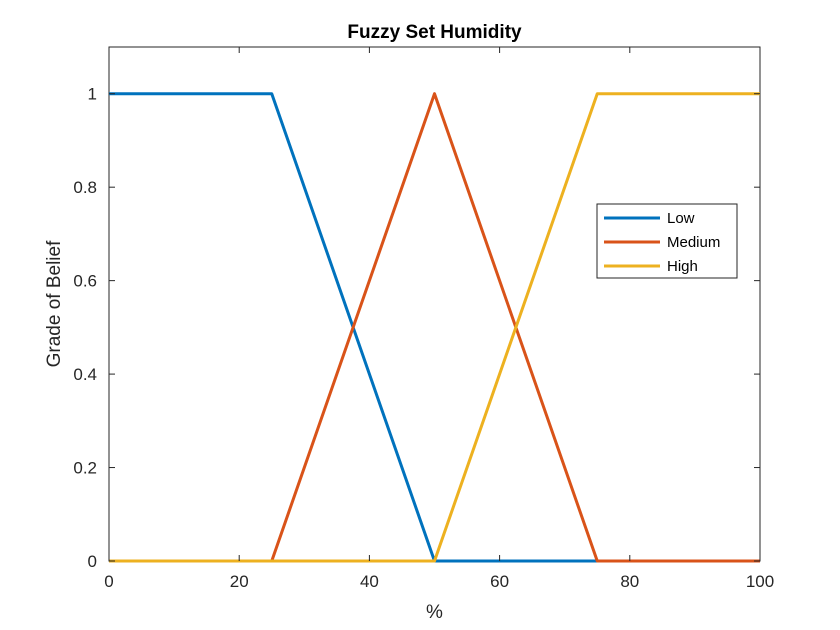  What do you see at coordinates (681, 218) in the screenshot?
I see `legend-label-low: Low` at bounding box center [681, 218].